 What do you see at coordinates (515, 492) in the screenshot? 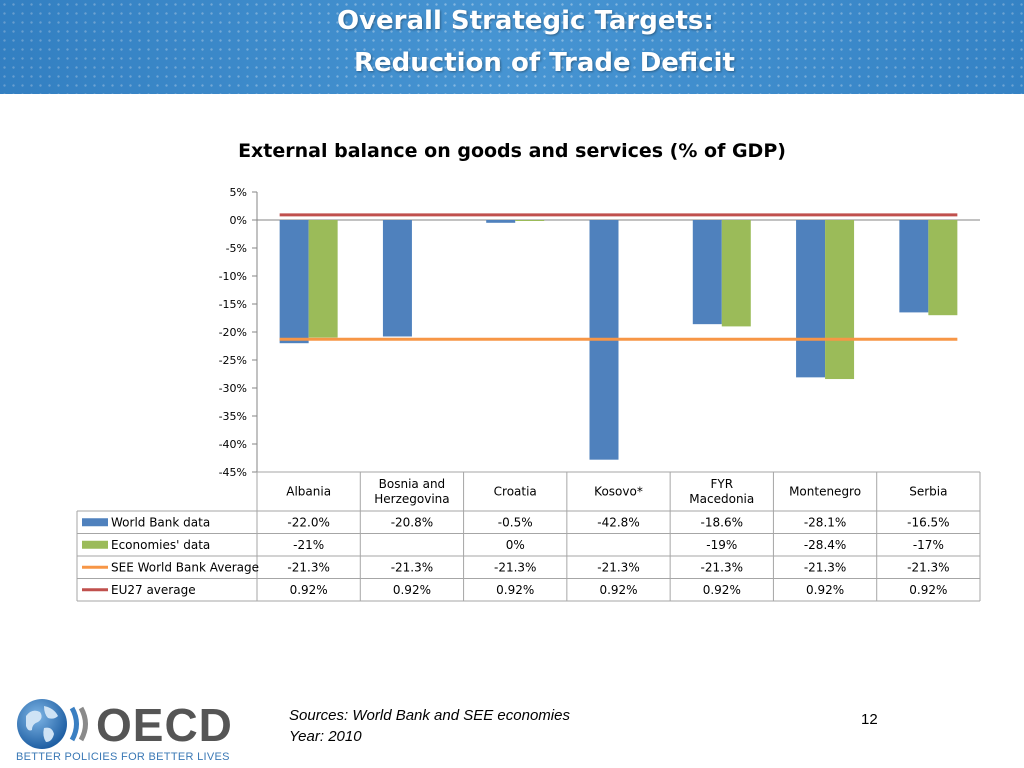
I see `category-label: Croatia` at bounding box center [515, 492].